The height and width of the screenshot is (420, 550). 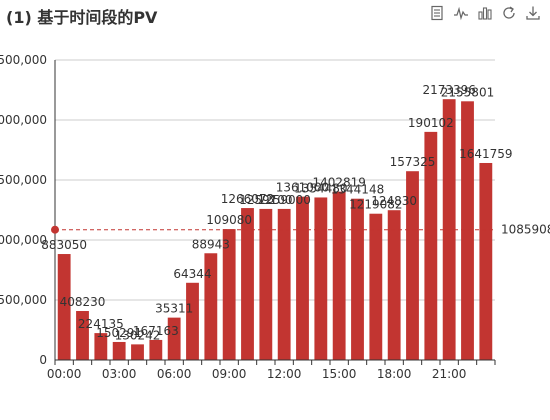 What do you see at coordinates (23, 240) in the screenshot?
I see `y-tick-label: 1,000,000` at bounding box center [23, 240].